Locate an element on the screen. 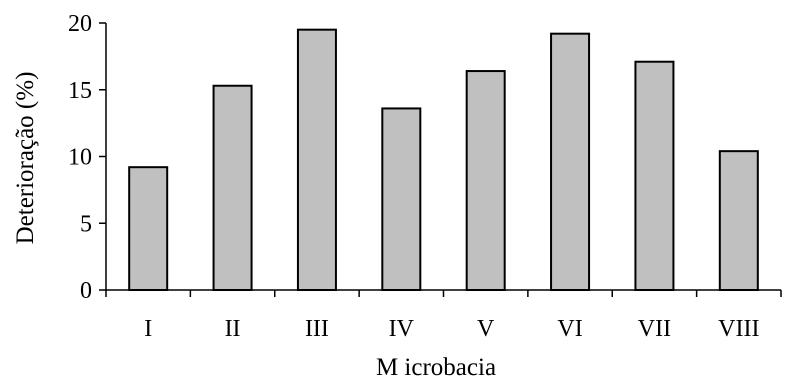 Image resolution: width=791 pixels, height=387 pixels. x-tick-label: VIII is located at coordinates (738, 329).